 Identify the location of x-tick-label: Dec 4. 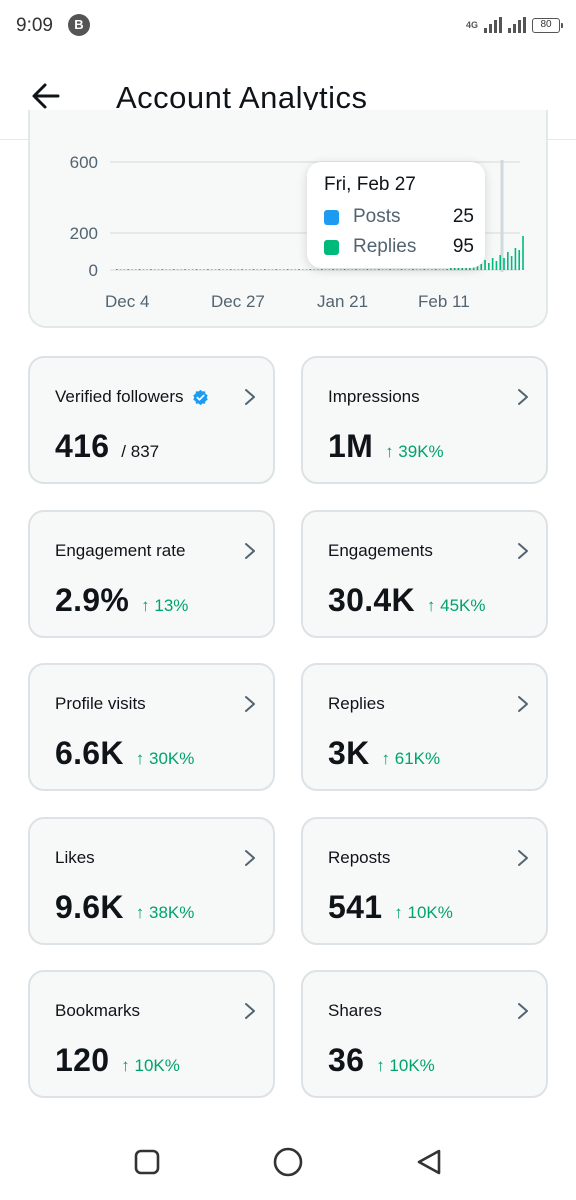
(127, 301).